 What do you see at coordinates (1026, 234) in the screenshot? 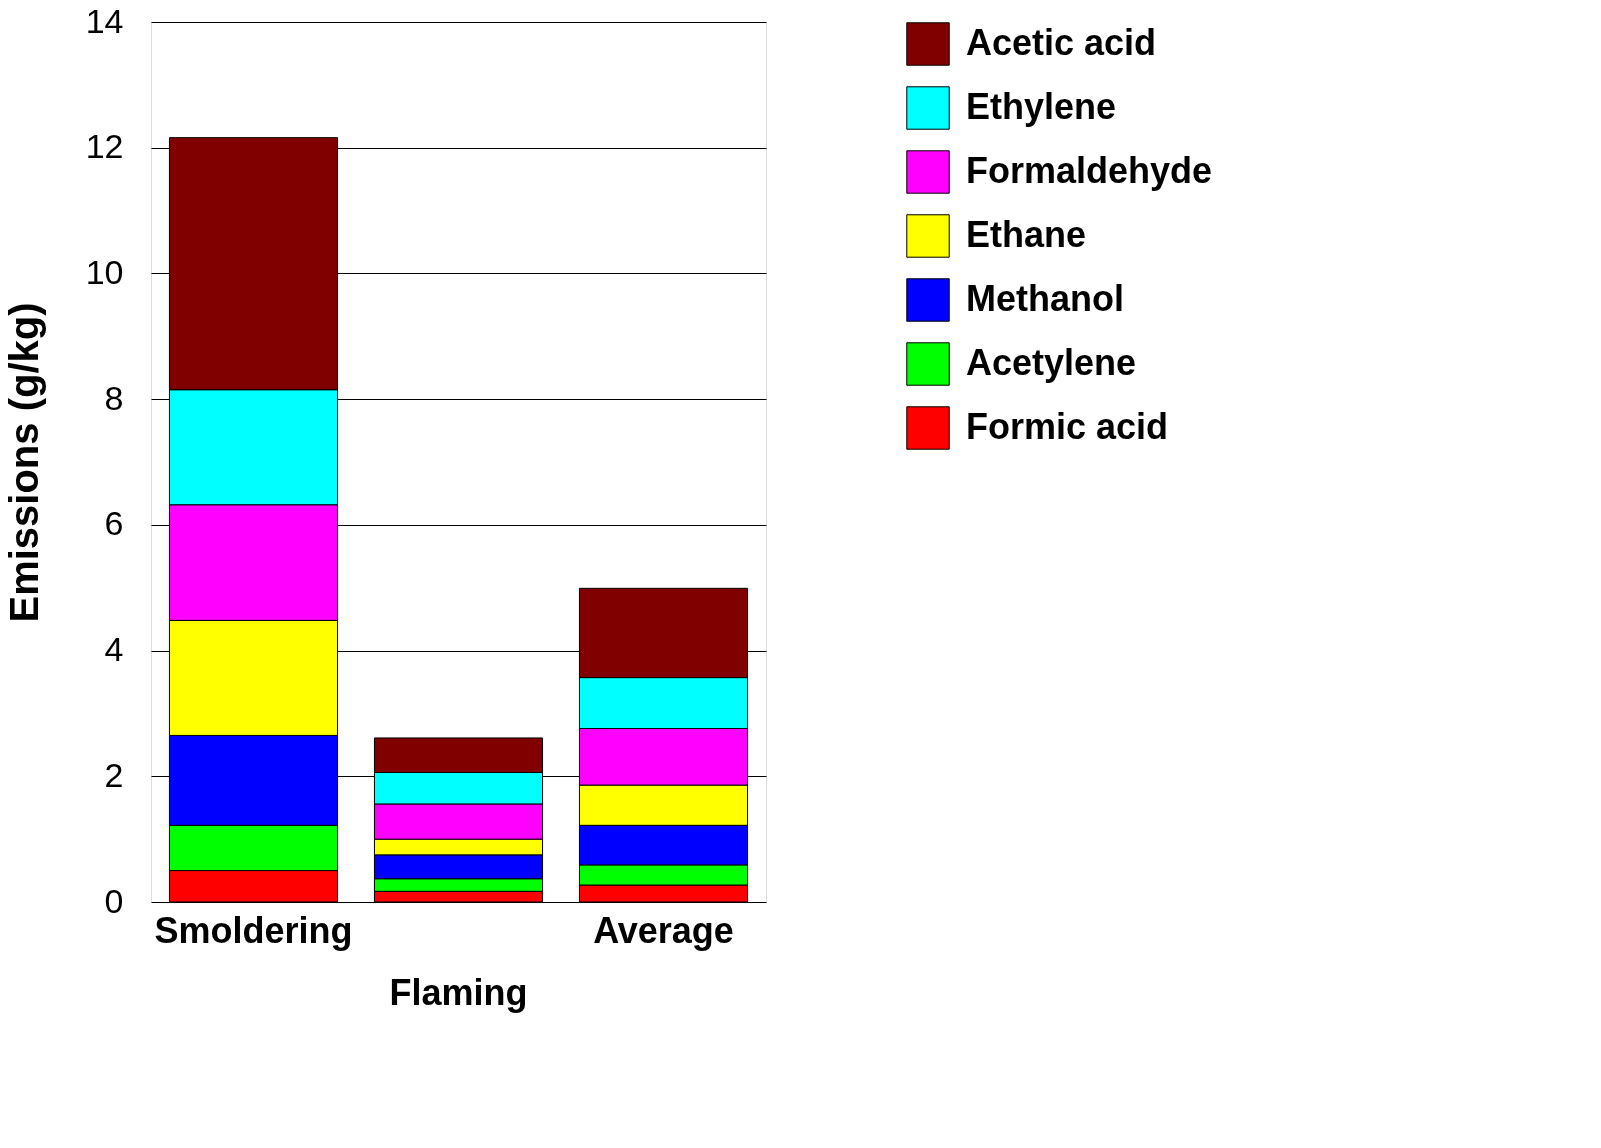
I see `legend-label: Ethane` at bounding box center [1026, 234].